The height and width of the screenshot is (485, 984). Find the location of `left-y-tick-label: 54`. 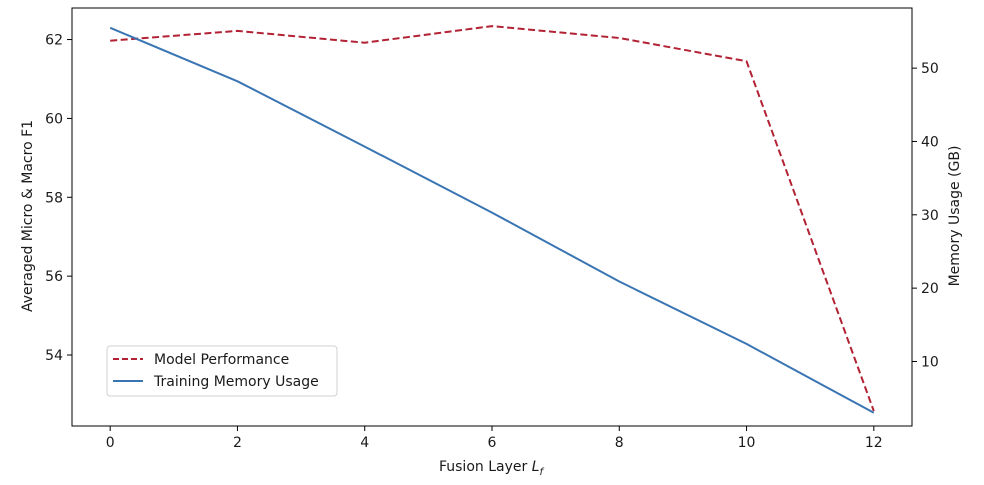

left-y-tick-label: 54 is located at coordinates (54, 356).